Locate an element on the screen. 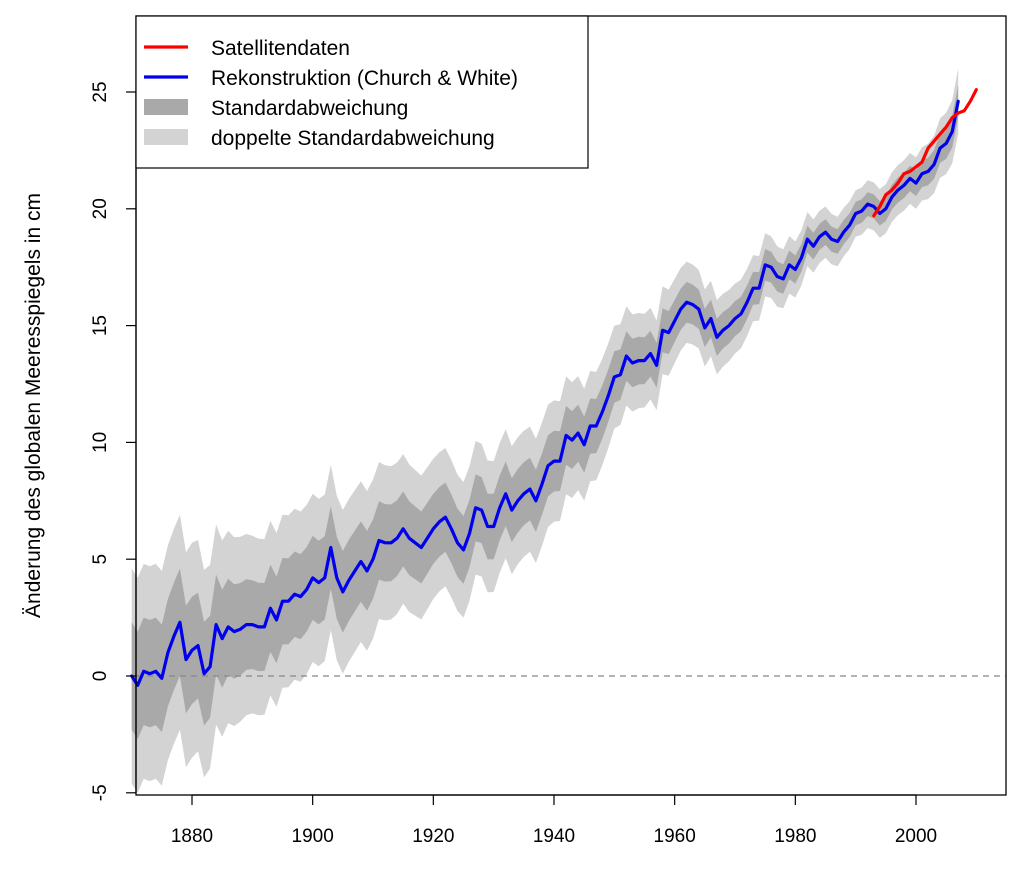 The width and height of the screenshot is (1024, 870). x-tick-label: 1980 is located at coordinates (795, 836).